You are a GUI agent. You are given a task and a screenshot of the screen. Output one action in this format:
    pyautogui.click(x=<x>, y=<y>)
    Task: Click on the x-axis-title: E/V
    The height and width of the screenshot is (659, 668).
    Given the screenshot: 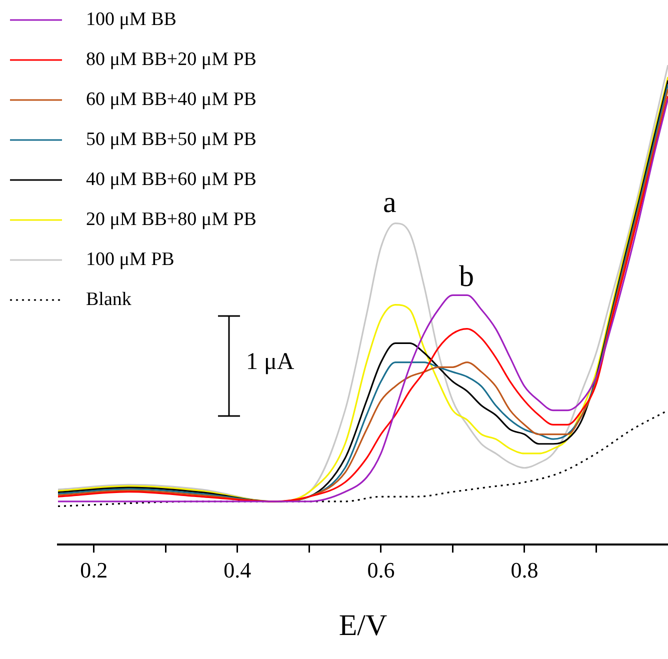 What is the action you would take?
    pyautogui.click(x=363, y=625)
    